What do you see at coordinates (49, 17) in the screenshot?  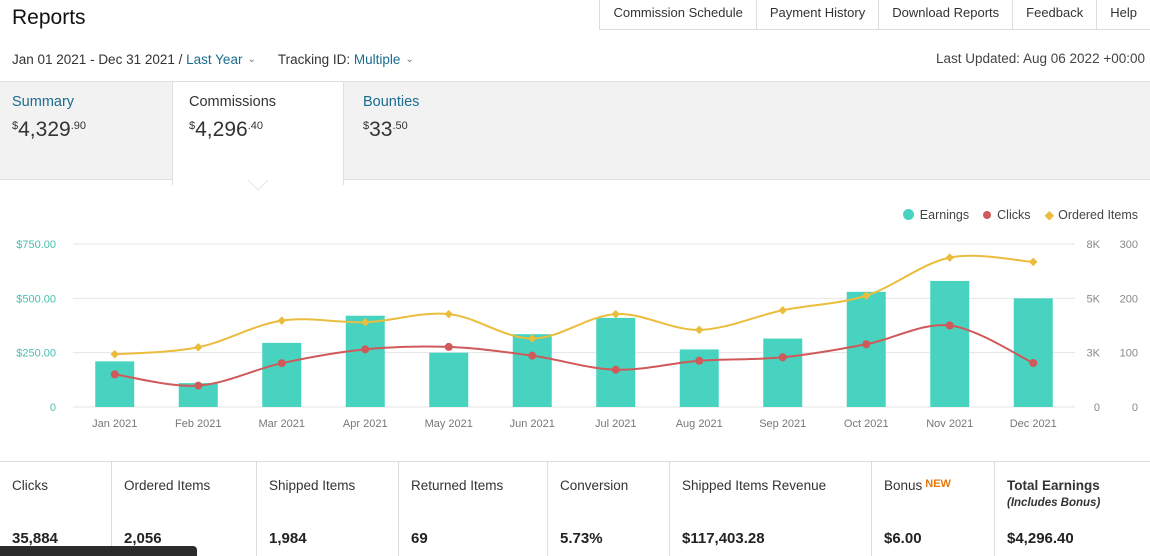 I see `page-title: Reports` at bounding box center [49, 17].